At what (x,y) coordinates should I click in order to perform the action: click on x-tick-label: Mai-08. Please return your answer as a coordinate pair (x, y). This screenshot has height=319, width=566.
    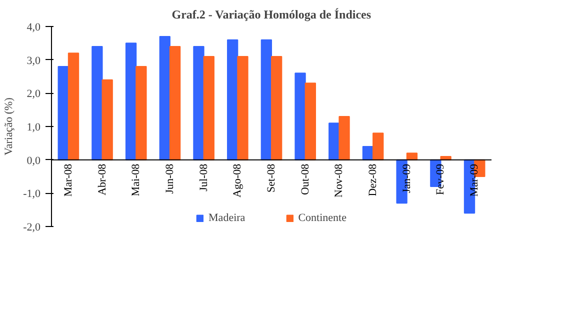
    Looking at the image, I should click on (136, 179).